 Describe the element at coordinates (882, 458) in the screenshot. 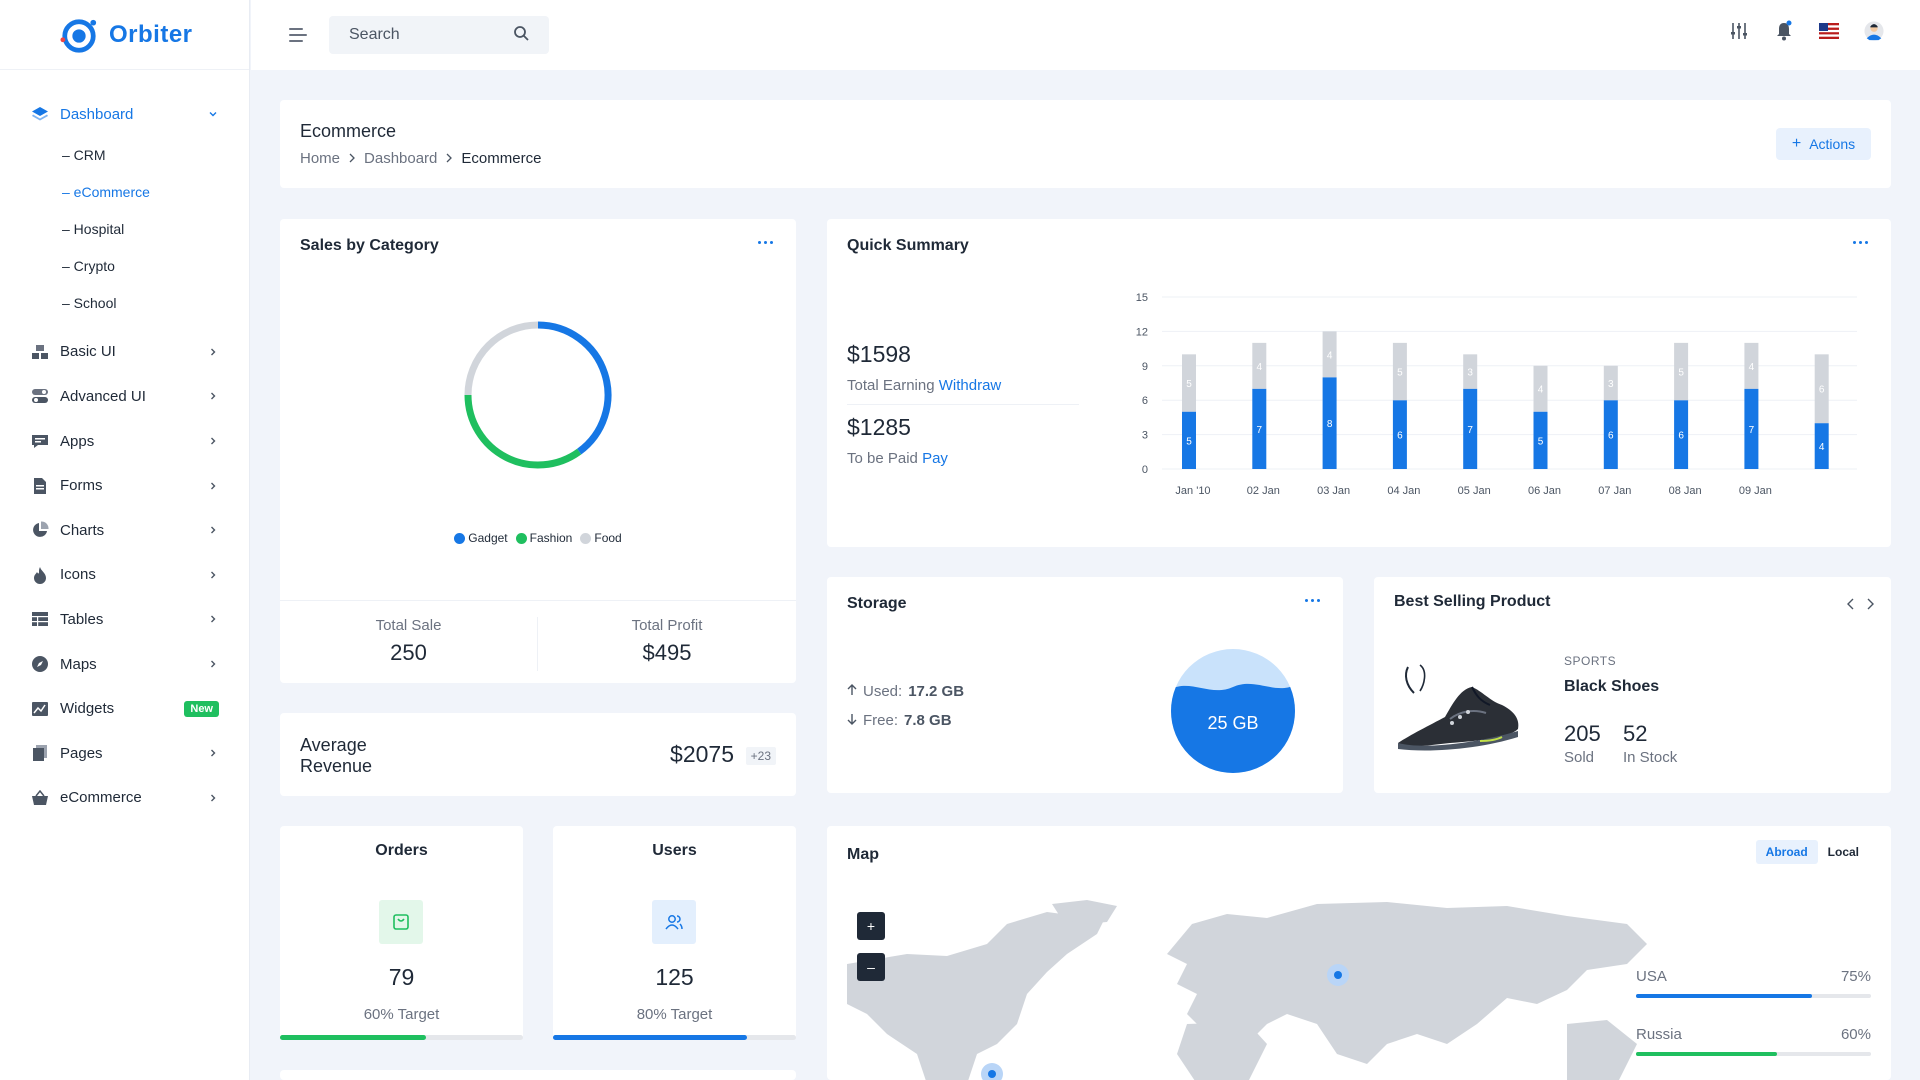

I see `to-be-paid-label: To be Paid` at that location.